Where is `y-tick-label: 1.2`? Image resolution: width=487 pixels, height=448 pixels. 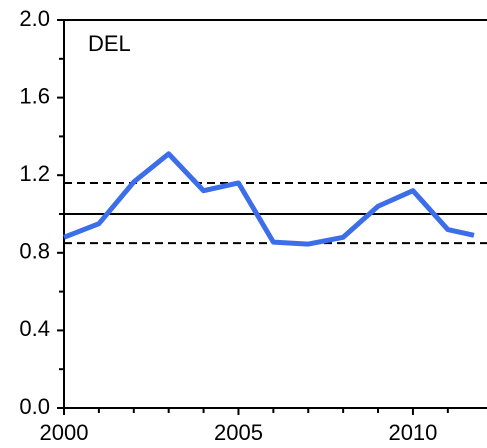
y-tick-label: 1.2 is located at coordinates (34, 173).